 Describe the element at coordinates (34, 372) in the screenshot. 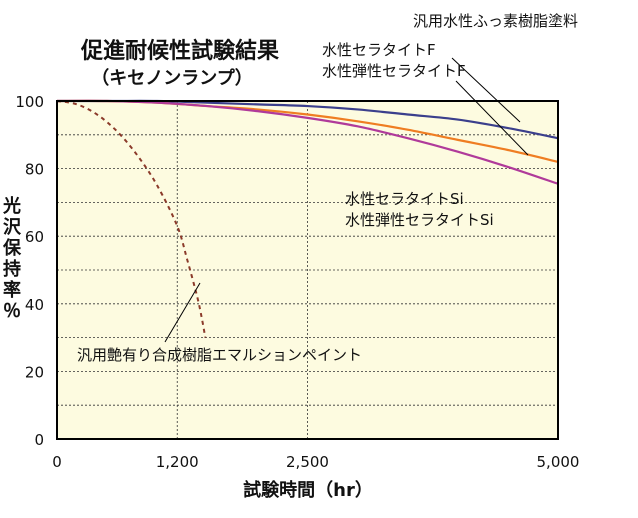

I see `y-tick-label: 20` at that location.